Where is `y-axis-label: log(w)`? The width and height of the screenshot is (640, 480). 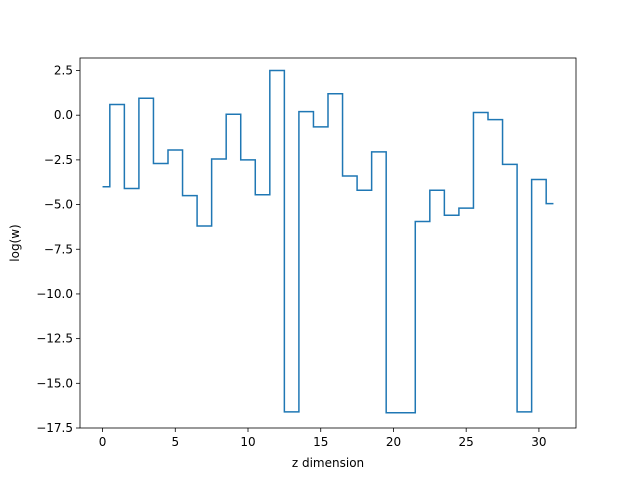
y-axis-label: log(w) is located at coordinates (15, 242).